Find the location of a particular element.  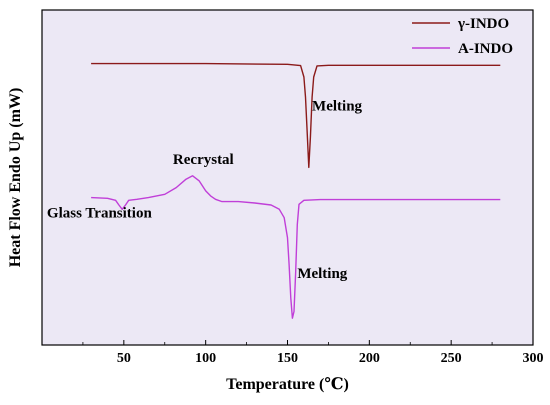

legend-label: A-INDO is located at coordinates (485, 49).